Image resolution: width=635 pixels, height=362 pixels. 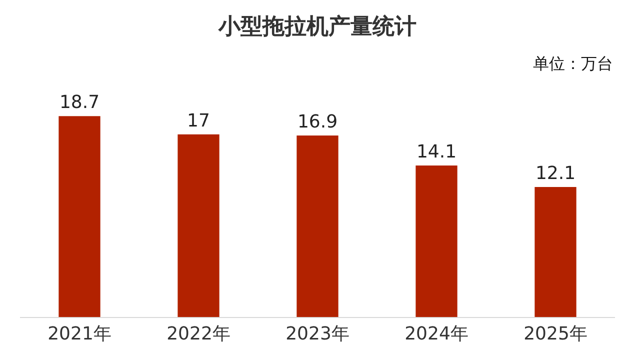 I want to click on x-tick-label: 2022年, so click(x=198, y=334).